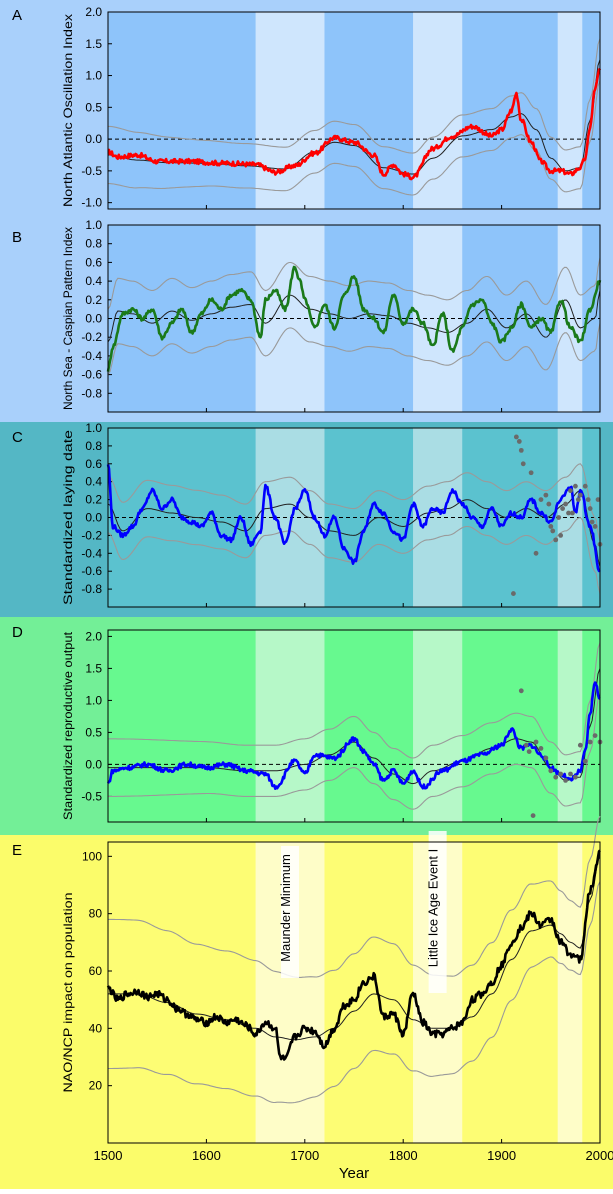  What do you see at coordinates (17, 632) in the screenshot?
I see `panel-letter: D` at bounding box center [17, 632].